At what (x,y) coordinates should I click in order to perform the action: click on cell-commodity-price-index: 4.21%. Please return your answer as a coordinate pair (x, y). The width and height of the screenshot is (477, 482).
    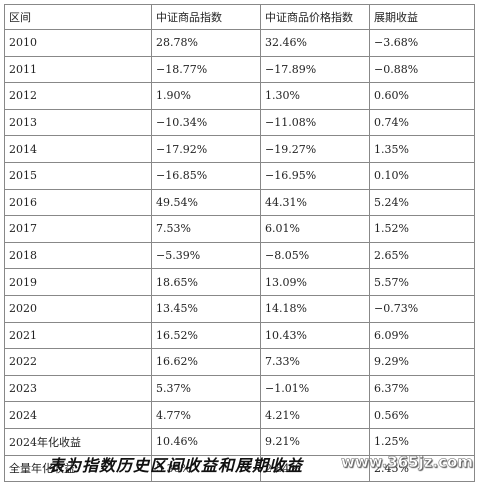
    Looking at the image, I should click on (315, 415).